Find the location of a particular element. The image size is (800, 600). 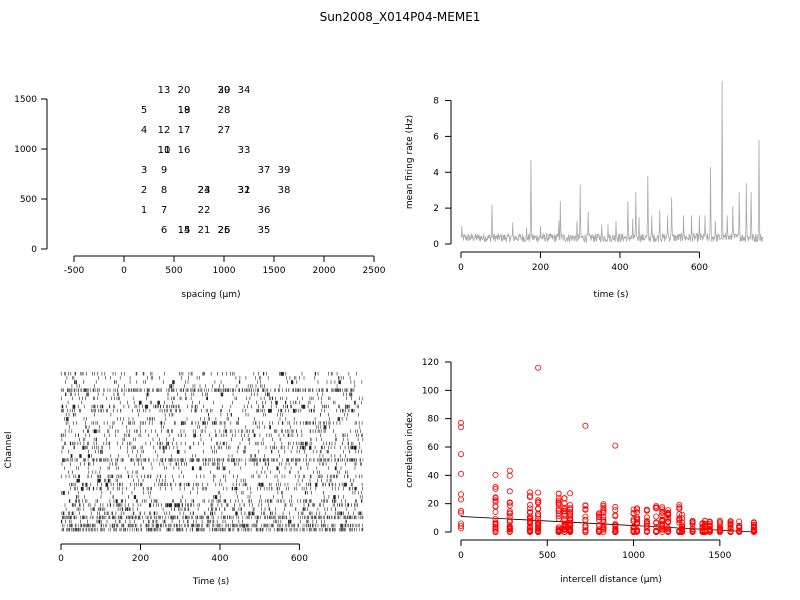

x-tick-label: 400 is located at coordinates (219, 559).